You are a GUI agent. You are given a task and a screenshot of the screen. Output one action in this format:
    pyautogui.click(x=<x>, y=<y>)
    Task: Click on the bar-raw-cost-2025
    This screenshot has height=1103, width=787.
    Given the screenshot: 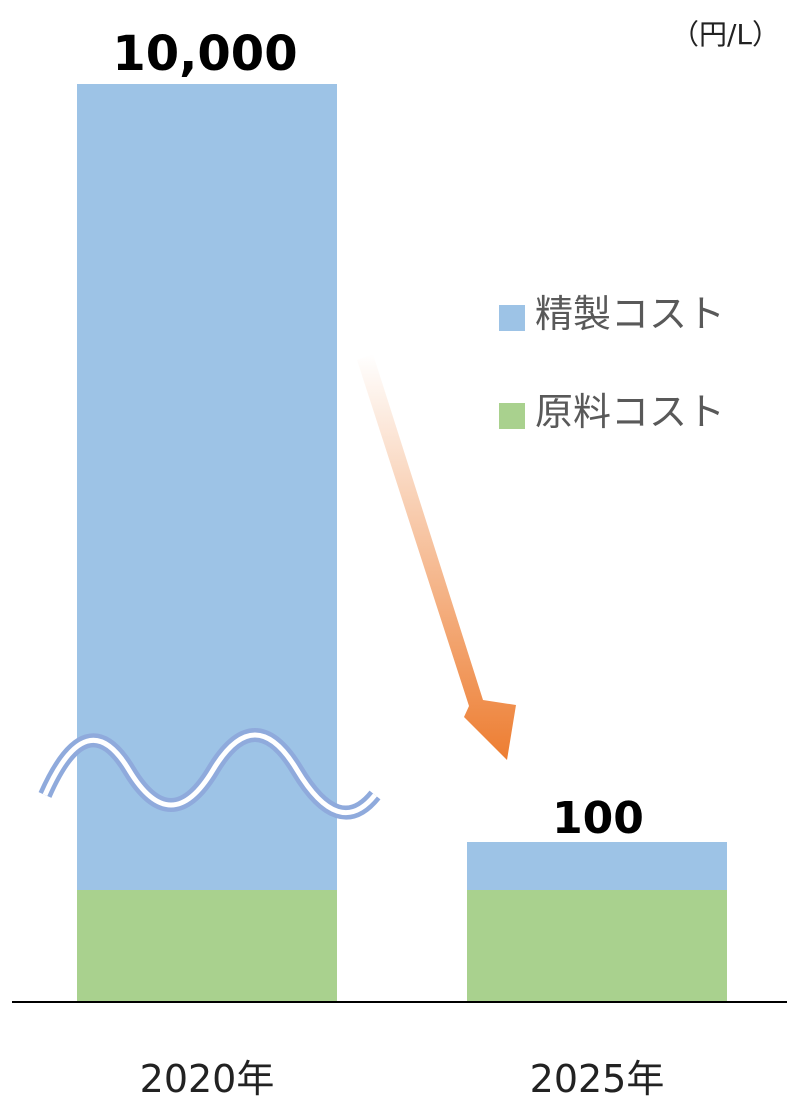 What is the action you would take?
    pyautogui.click(x=597, y=946)
    